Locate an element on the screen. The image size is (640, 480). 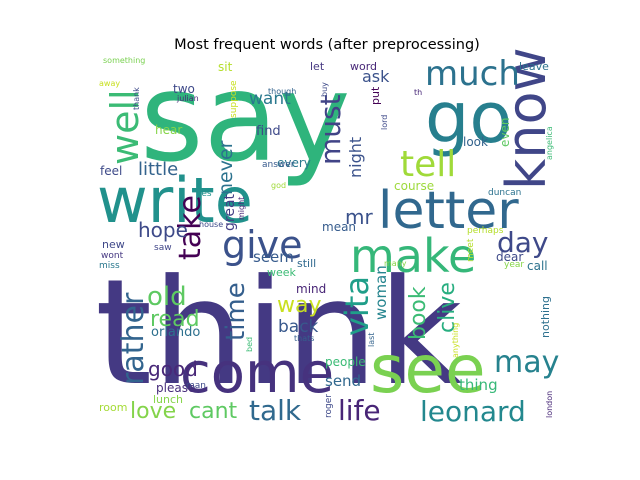
word-make: make is located at coordinates (413, 256).